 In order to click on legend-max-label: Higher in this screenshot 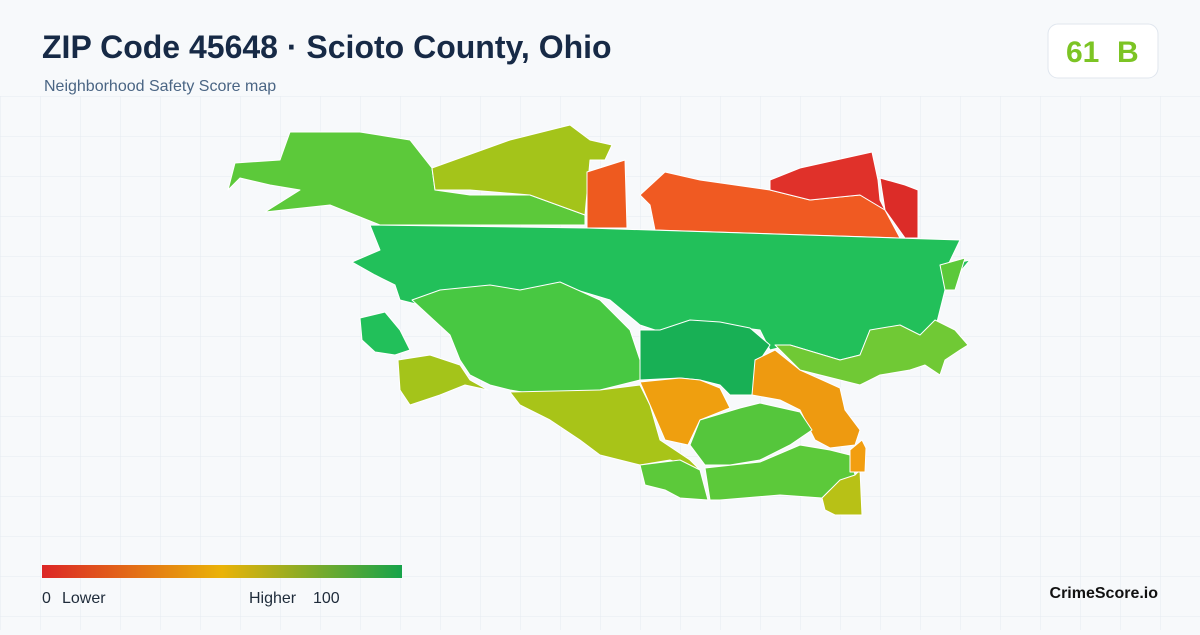, I will do `click(273, 598)`.